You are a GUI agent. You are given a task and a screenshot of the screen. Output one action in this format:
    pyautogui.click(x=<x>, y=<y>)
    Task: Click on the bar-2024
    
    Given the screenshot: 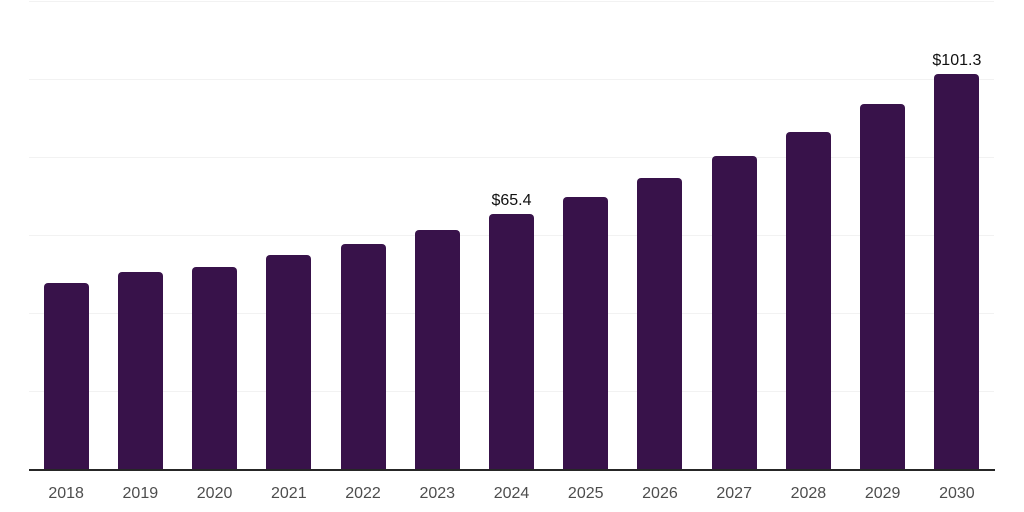 What is the action you would take?
    pyautogui.click(x=511, y=341)
    